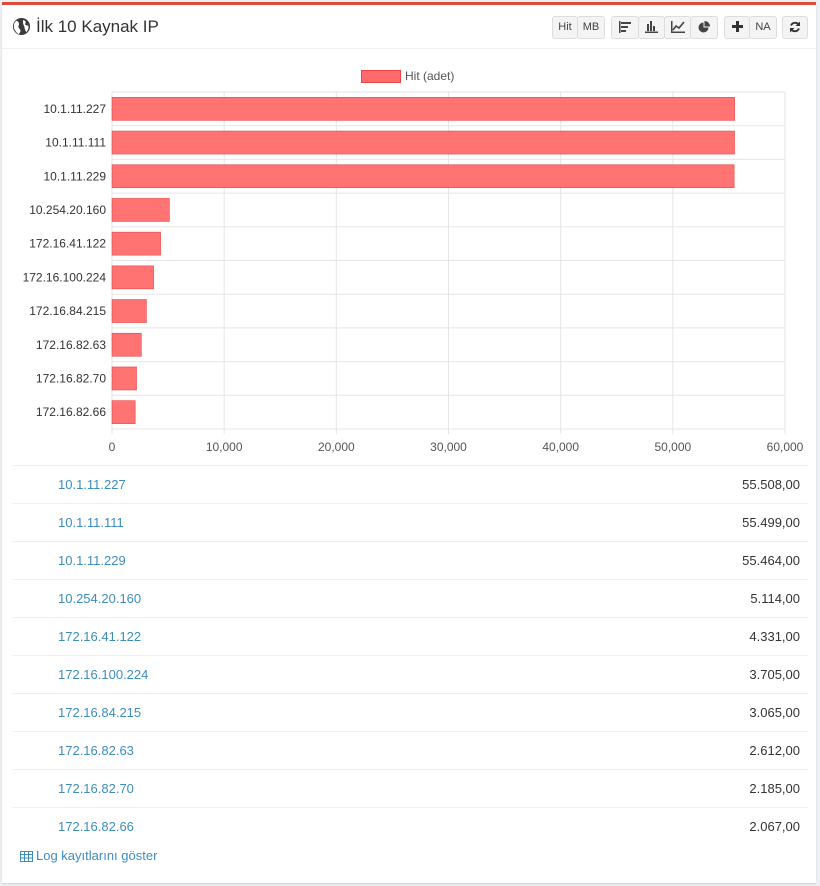  What do you see at coordinates (96, 750) in the screenshot?
I see `ip-link: 172.16.82.63` at bounding box center [96, 750].